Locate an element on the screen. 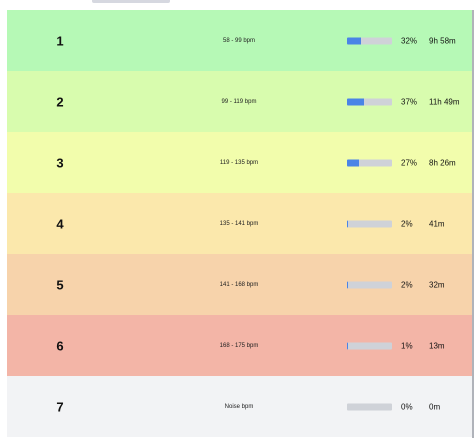 The image size is (474, 440). zone-row: 6 168 - 175 bpm 1% 13m is located at coordinates (239, 345).